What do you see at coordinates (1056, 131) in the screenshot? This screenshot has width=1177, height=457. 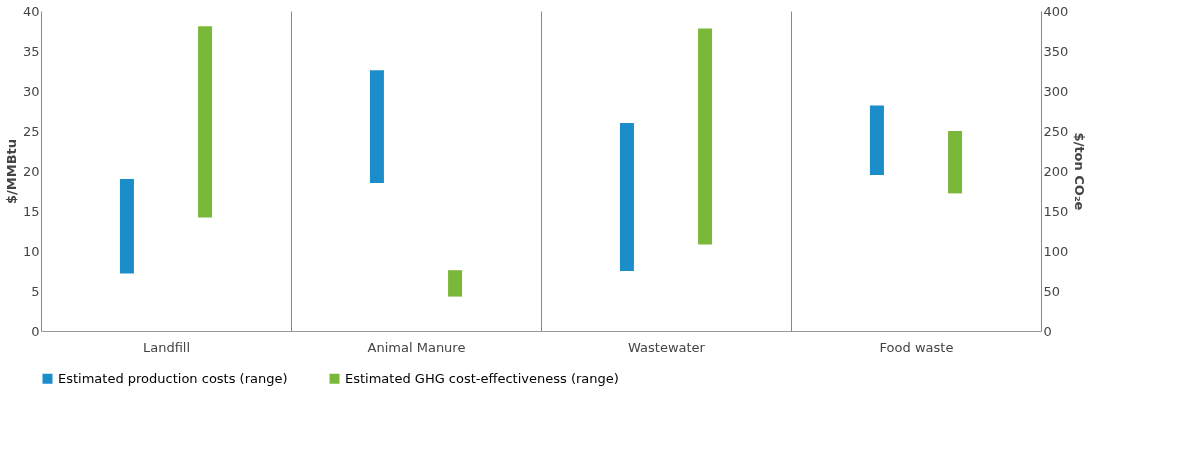 I see `y2-tick-label: 250` at bounding box center [1056, 131].